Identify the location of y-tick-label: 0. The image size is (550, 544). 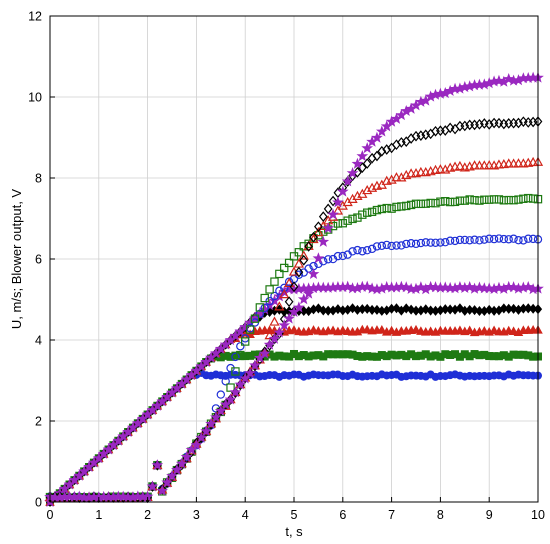
(38, 503).